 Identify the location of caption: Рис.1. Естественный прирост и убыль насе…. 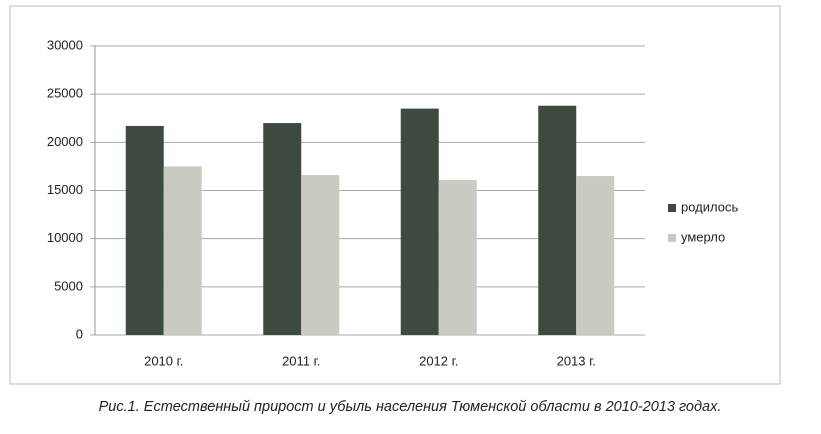
(410, 407).